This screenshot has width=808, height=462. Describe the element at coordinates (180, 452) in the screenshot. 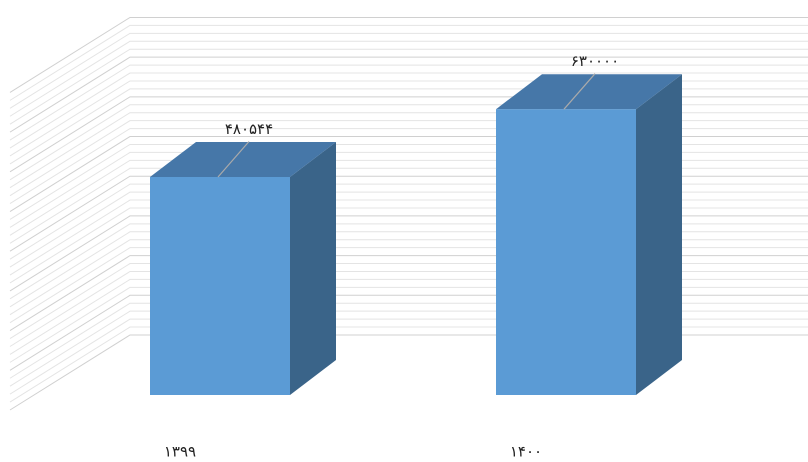

I see `x-tick-label: ۱۳۹۹` at that location.